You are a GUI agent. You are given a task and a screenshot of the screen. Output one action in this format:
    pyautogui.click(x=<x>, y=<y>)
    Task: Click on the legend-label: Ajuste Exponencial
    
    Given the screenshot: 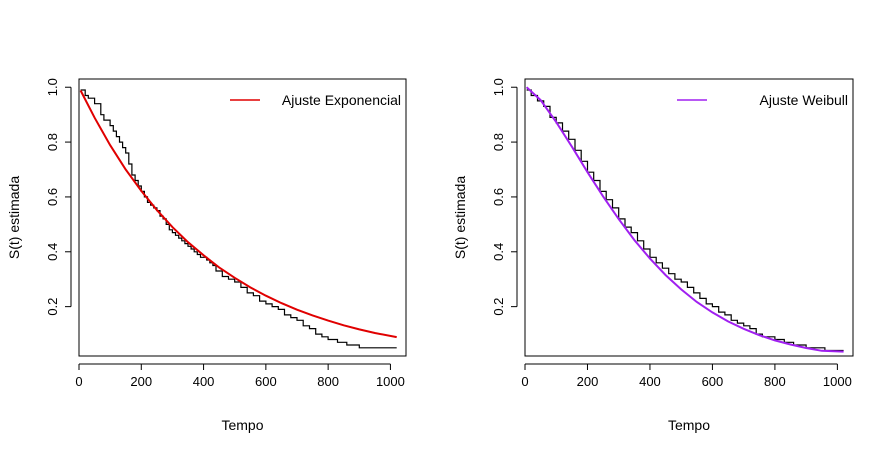 What is the action you would take?
    pyautogui.click(x=341, y=100)
    